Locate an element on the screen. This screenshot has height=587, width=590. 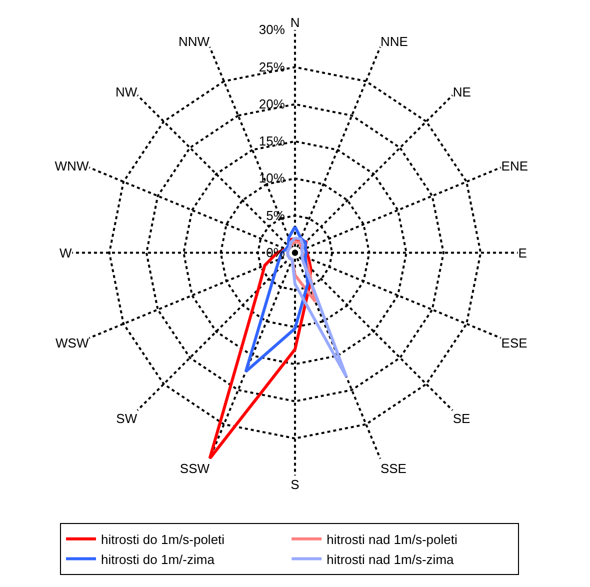
spoke-label: SW is located at coordinates (127, 418).